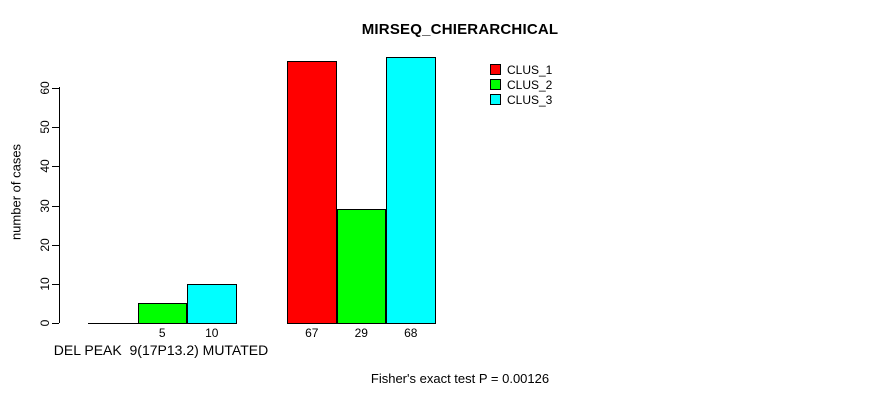 The width and height of the screenshot is (890, 400). I want to click on y-axis-tick-label: 20, so click(45, 244).